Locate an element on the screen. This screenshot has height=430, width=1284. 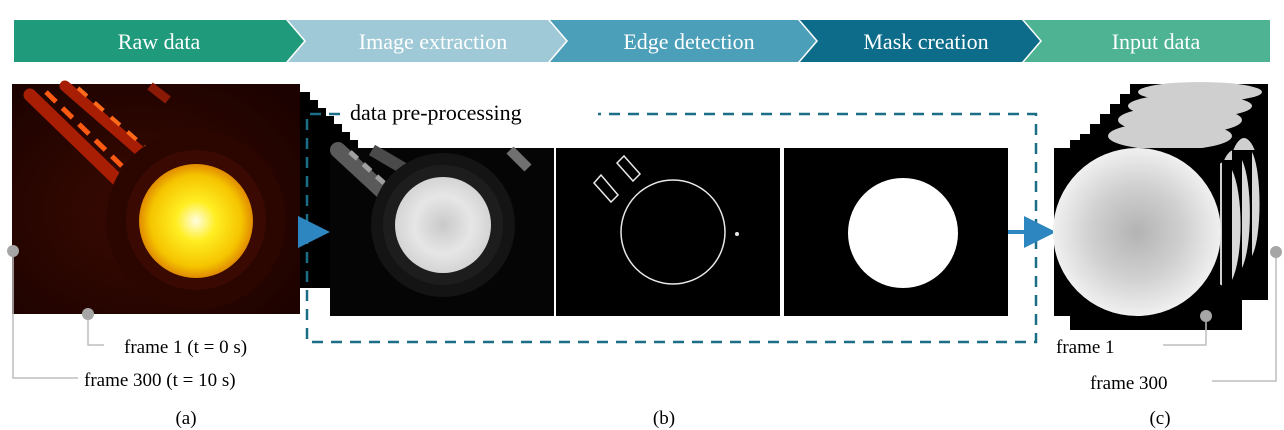
pipeline-step-input-data: Input data is located at coordinates (1147, 41).